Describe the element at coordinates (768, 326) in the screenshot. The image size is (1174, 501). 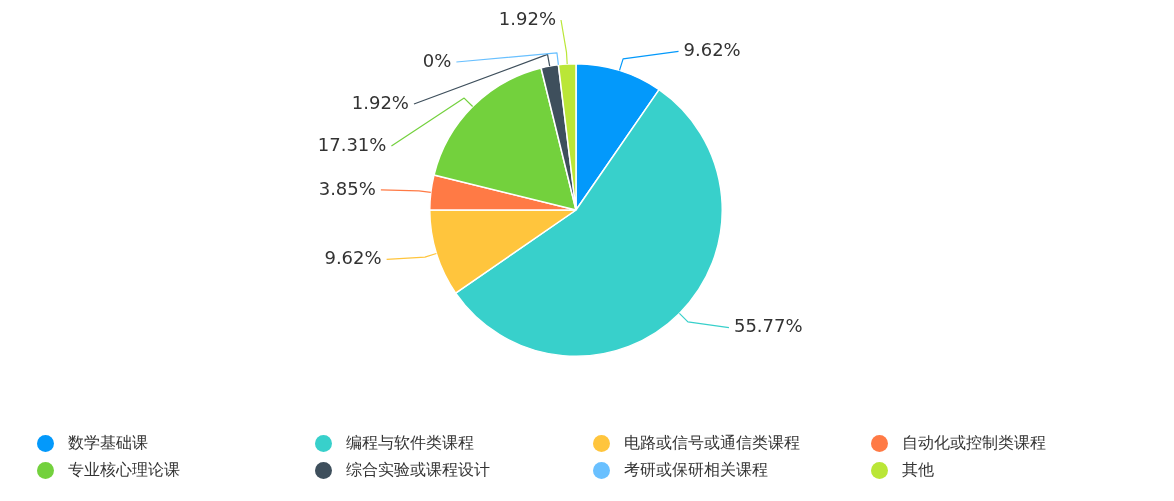
I see `data-label: 55.77%` at that location.